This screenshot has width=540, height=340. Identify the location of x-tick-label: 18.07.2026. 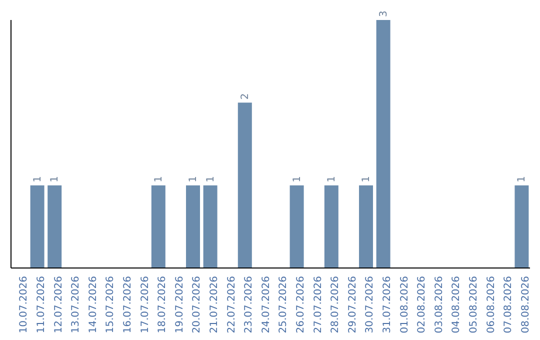
(162, 305).